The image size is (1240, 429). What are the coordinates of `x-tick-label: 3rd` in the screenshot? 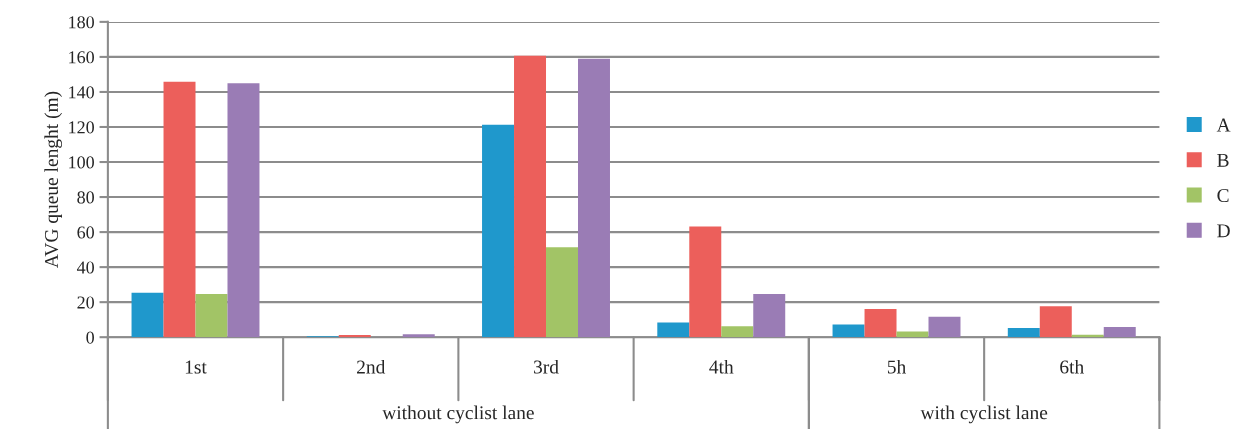 It's located at (546, 366).